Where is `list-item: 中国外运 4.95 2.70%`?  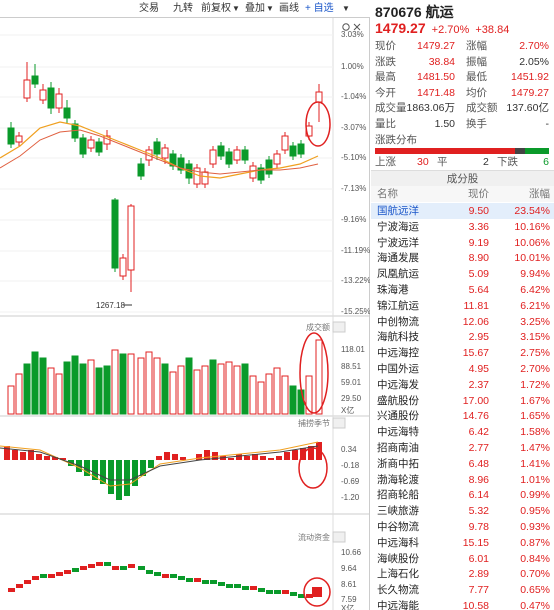
list-item: 中国外运 4.95 2.70% is located at coordinates (462, 369).